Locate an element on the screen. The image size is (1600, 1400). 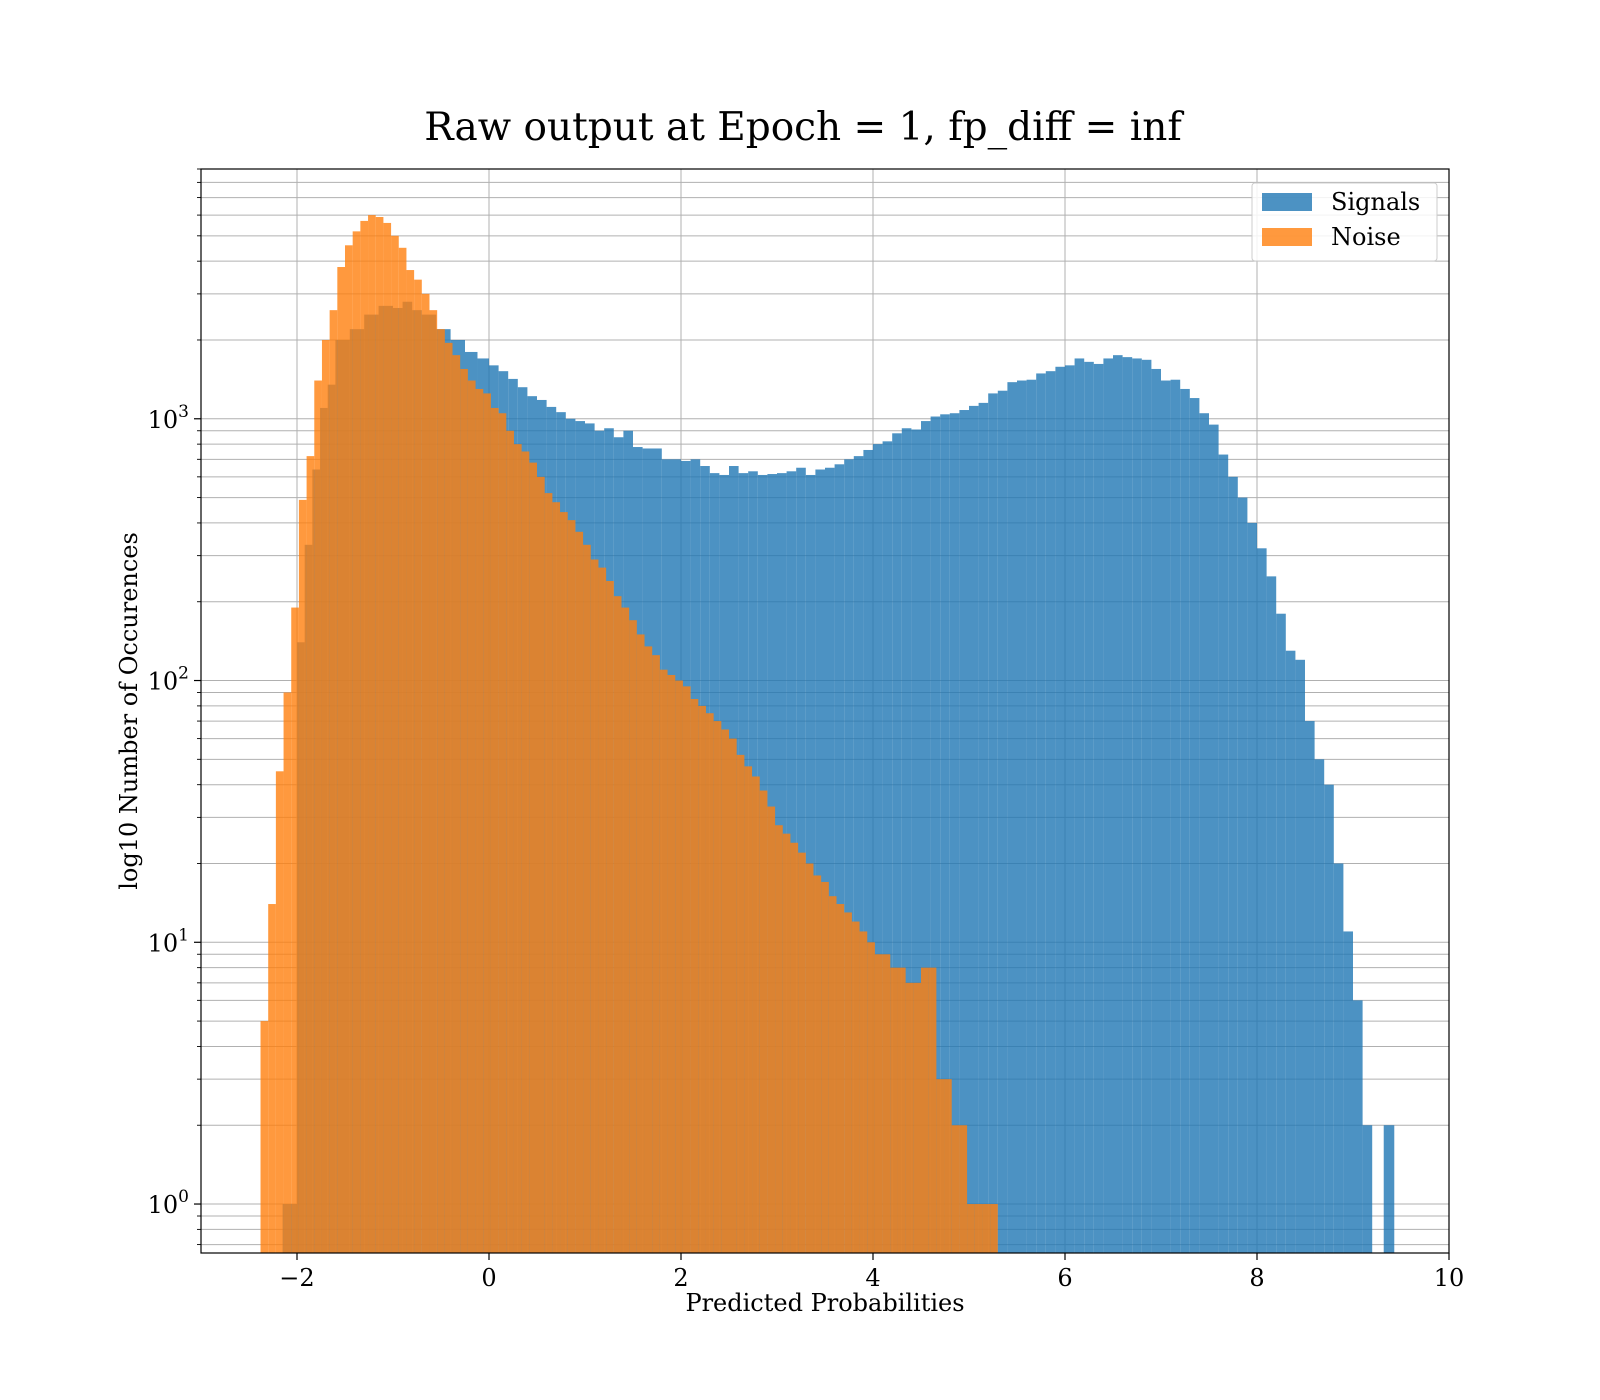
x-tick-label: 10 is located at coordinates (1449, 1278).